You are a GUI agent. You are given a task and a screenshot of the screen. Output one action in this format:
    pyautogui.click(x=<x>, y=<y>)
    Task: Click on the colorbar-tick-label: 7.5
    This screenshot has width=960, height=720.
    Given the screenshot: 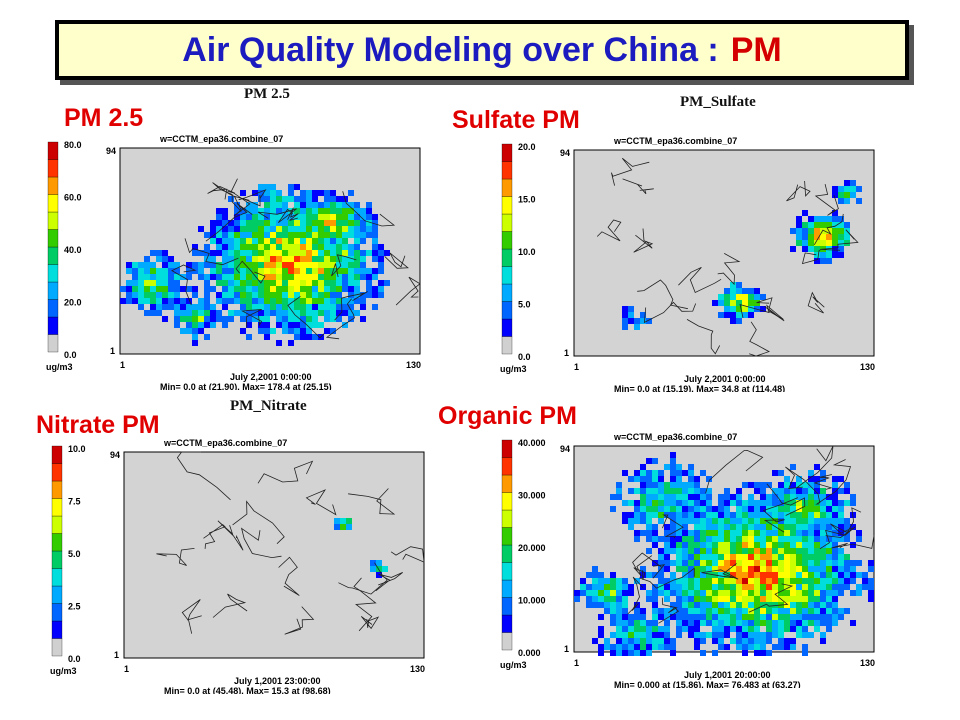 What is the action you would take?
    pyautogui.click(x=74, y=502)
    